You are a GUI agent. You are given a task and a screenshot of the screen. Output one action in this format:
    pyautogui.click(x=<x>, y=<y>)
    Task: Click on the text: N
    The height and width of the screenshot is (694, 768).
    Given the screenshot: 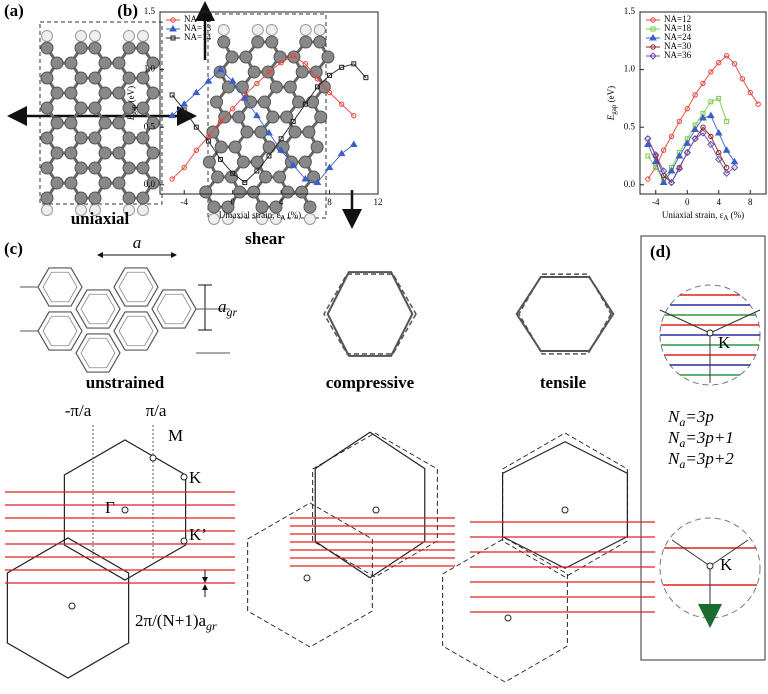 What is the action you would take?
    pyautogui.click(x=674, y=458)
    